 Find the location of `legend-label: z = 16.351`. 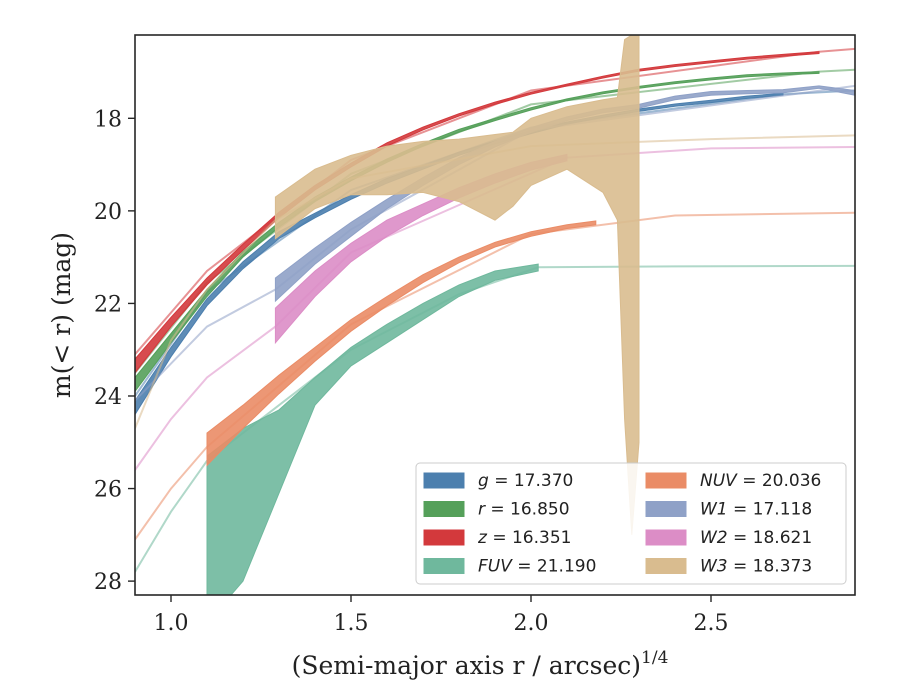

legend-label: z = 16.351 is located at coordinates (524, 538).